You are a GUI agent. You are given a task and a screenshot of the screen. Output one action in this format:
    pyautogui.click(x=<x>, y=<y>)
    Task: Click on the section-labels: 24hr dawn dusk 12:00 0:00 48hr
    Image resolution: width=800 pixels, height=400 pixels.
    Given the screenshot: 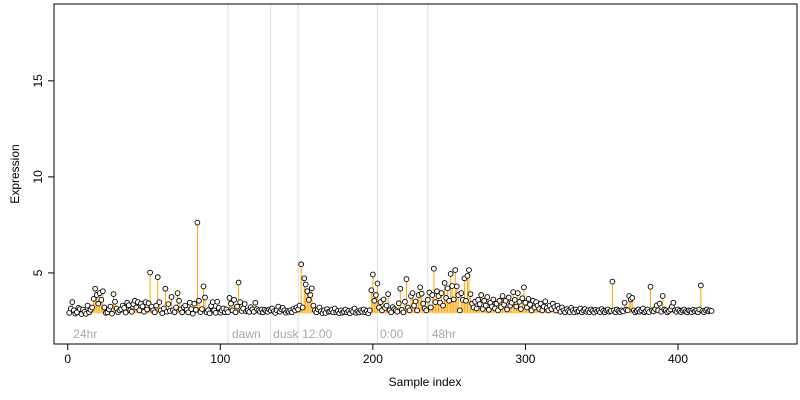 What is the action you would take?
    pyautogui.click(x=264, y=334)
    